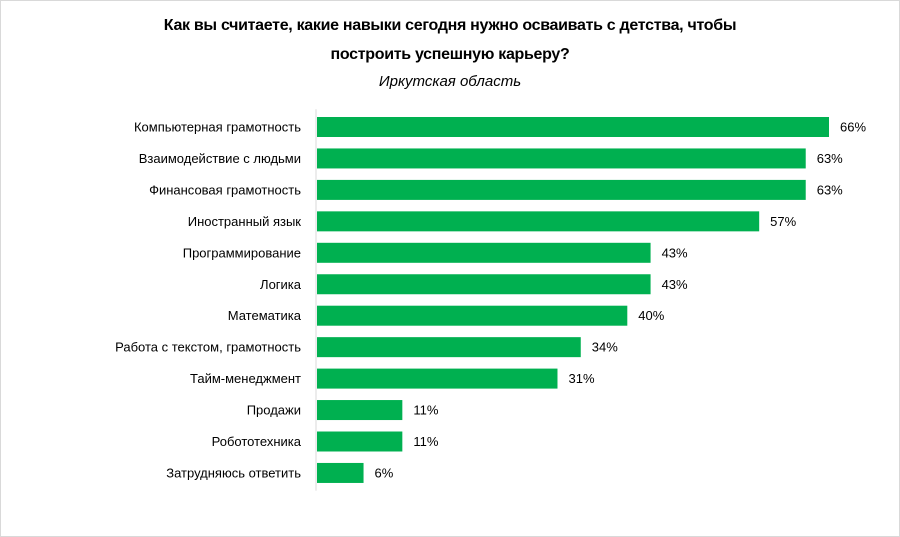 The width and height of the screenshot is (900, 537). Describe the element at coordinates (384, 472) in the screenshot. I see `data-label: 6%` at that location.